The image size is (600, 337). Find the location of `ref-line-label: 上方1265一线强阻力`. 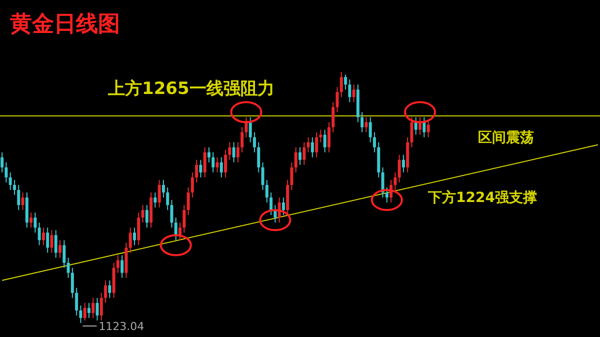

ref-line-label: 上方1265一线强阻力 is located at coordinates (190, 88).